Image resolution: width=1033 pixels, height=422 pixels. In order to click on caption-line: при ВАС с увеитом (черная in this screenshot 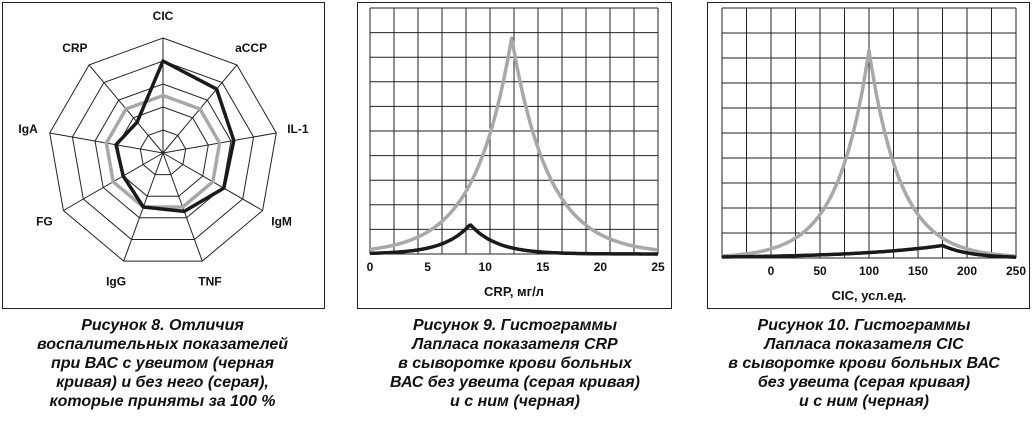, I will do `click(162, 363)`.